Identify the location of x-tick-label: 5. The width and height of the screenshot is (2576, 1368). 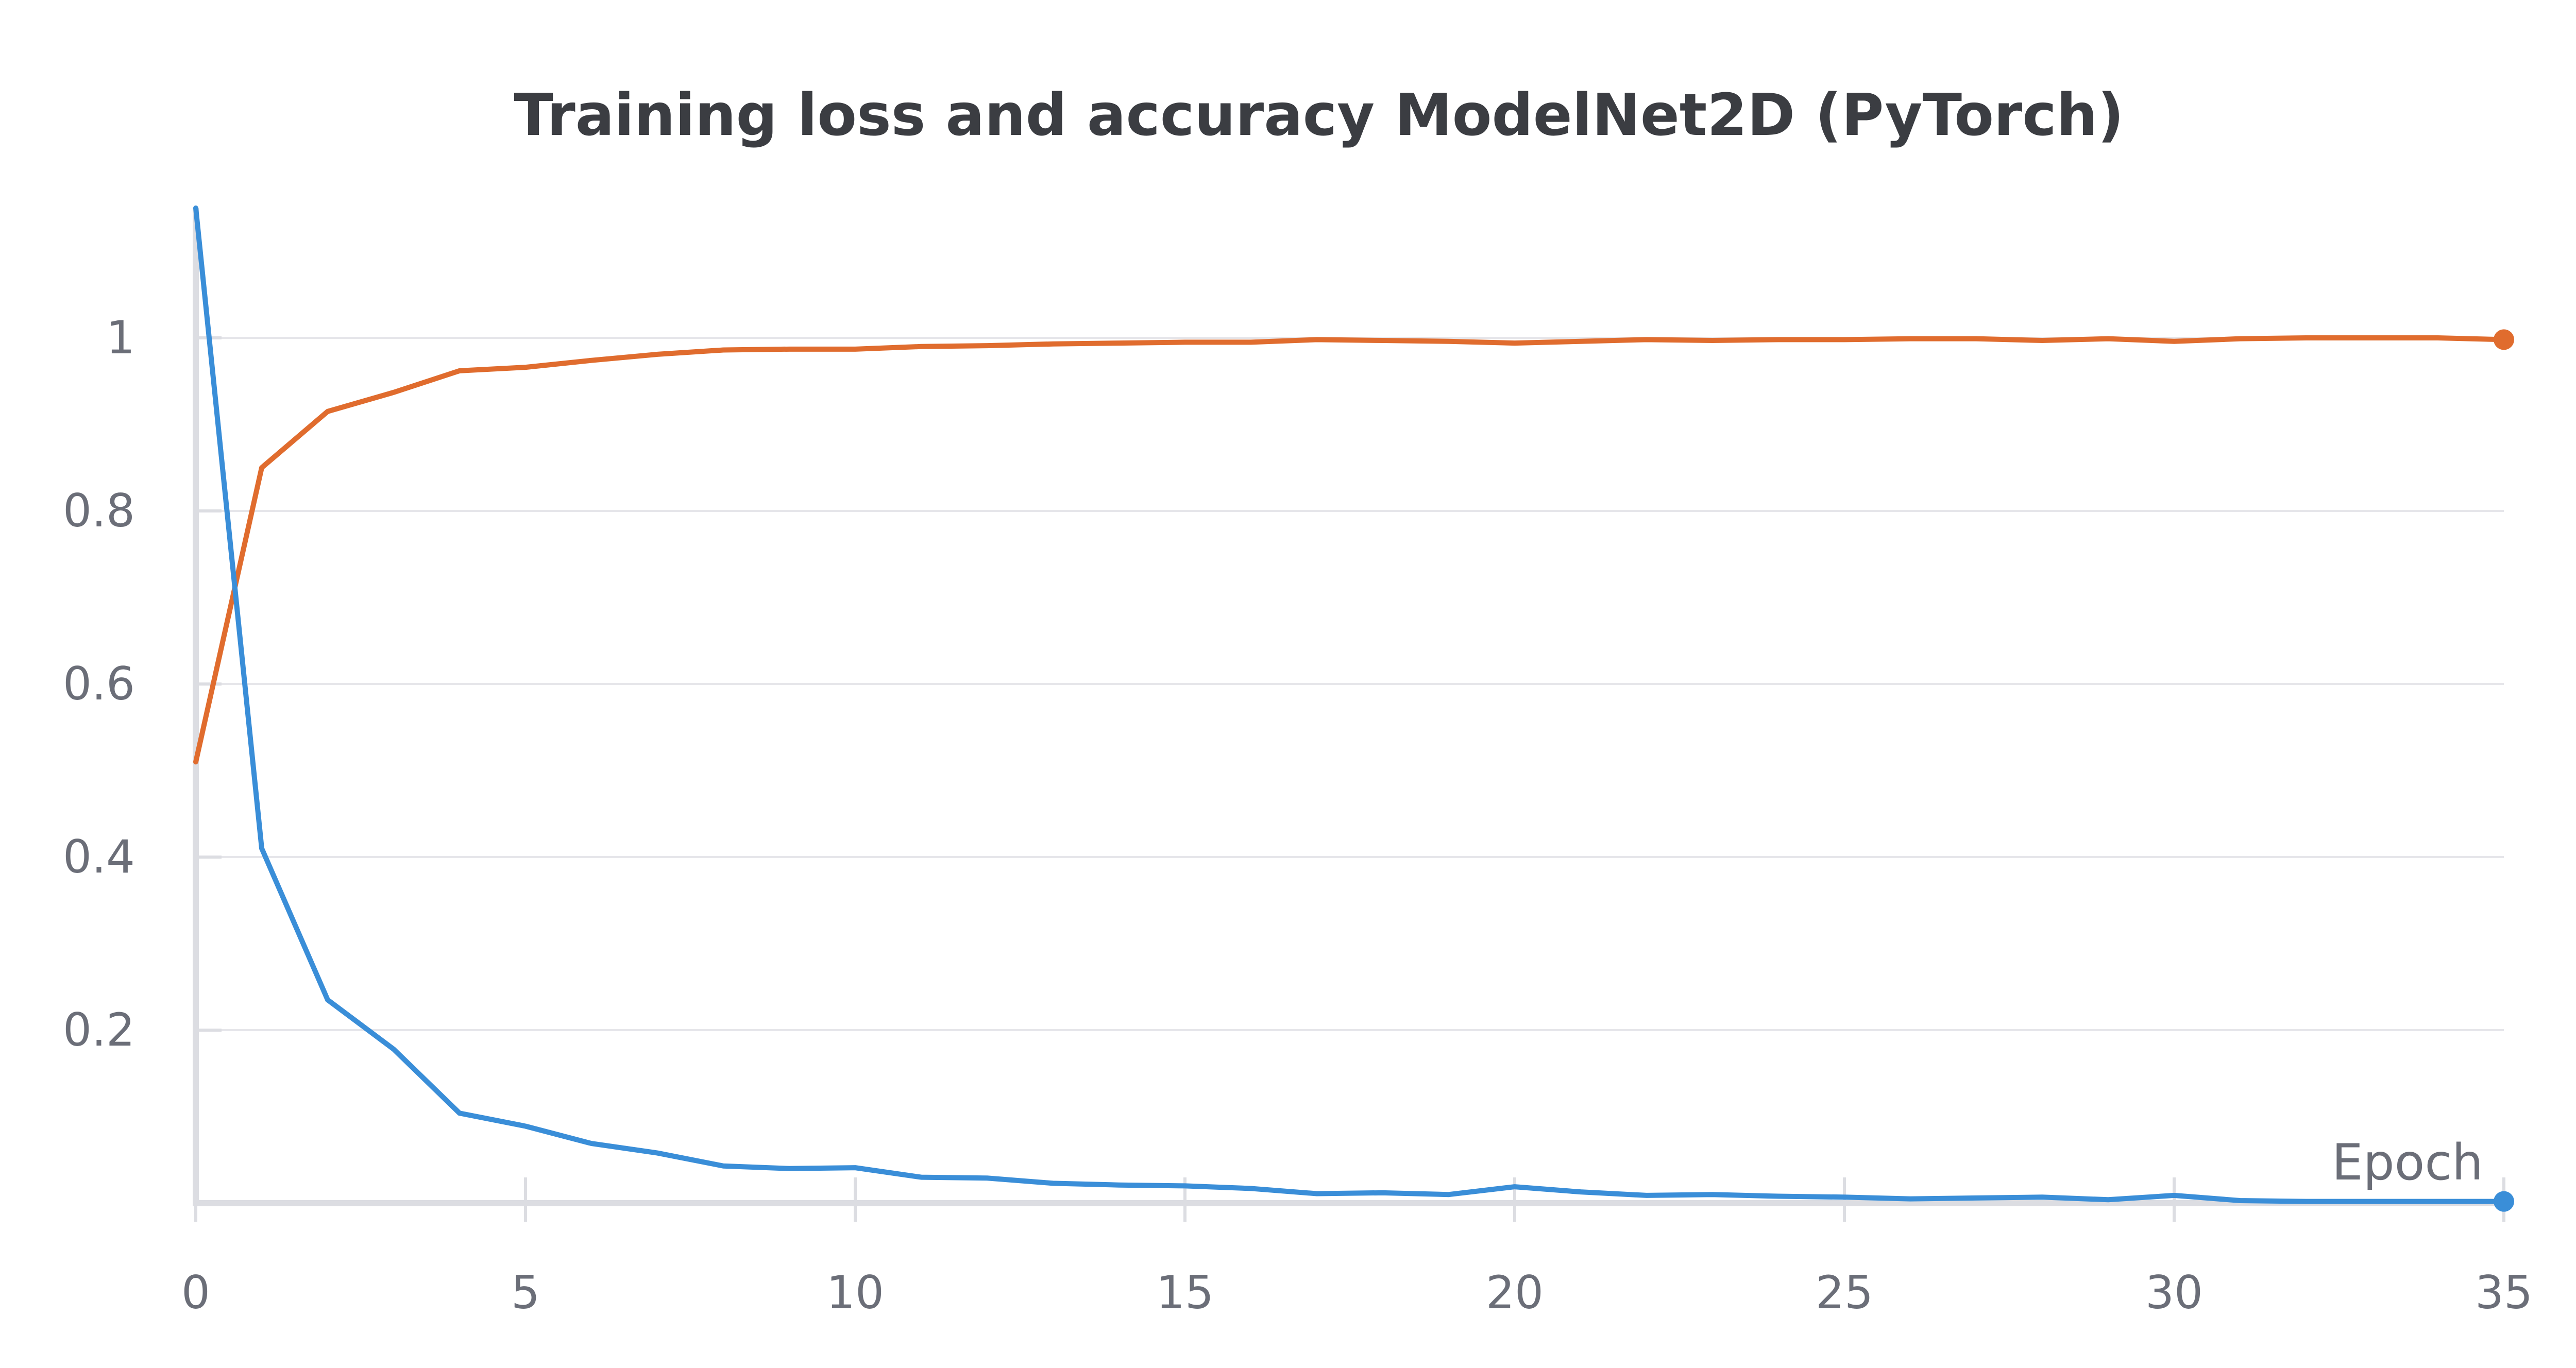
(525, 1292).